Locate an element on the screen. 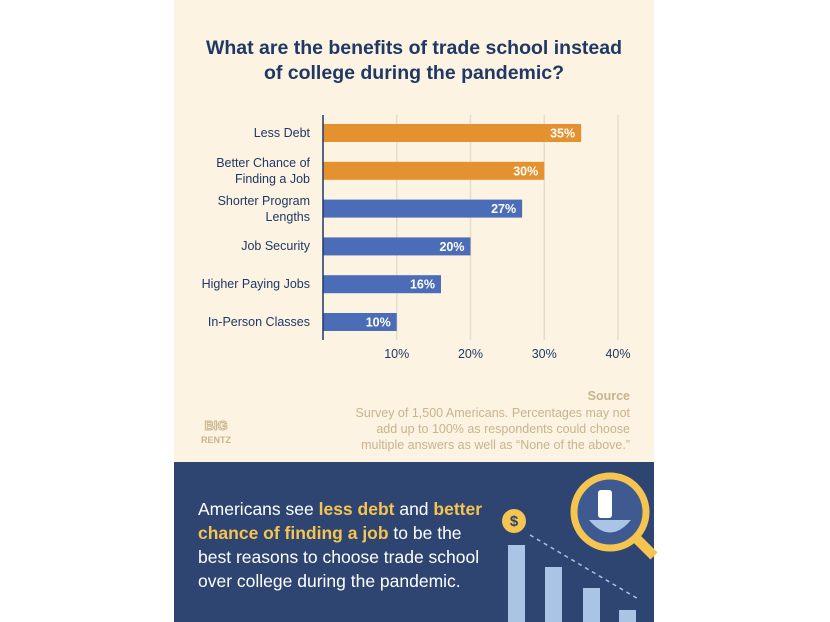 This screenshot has height=622, width=830. dollar-icon: $ is located at coordinates (514, 521).